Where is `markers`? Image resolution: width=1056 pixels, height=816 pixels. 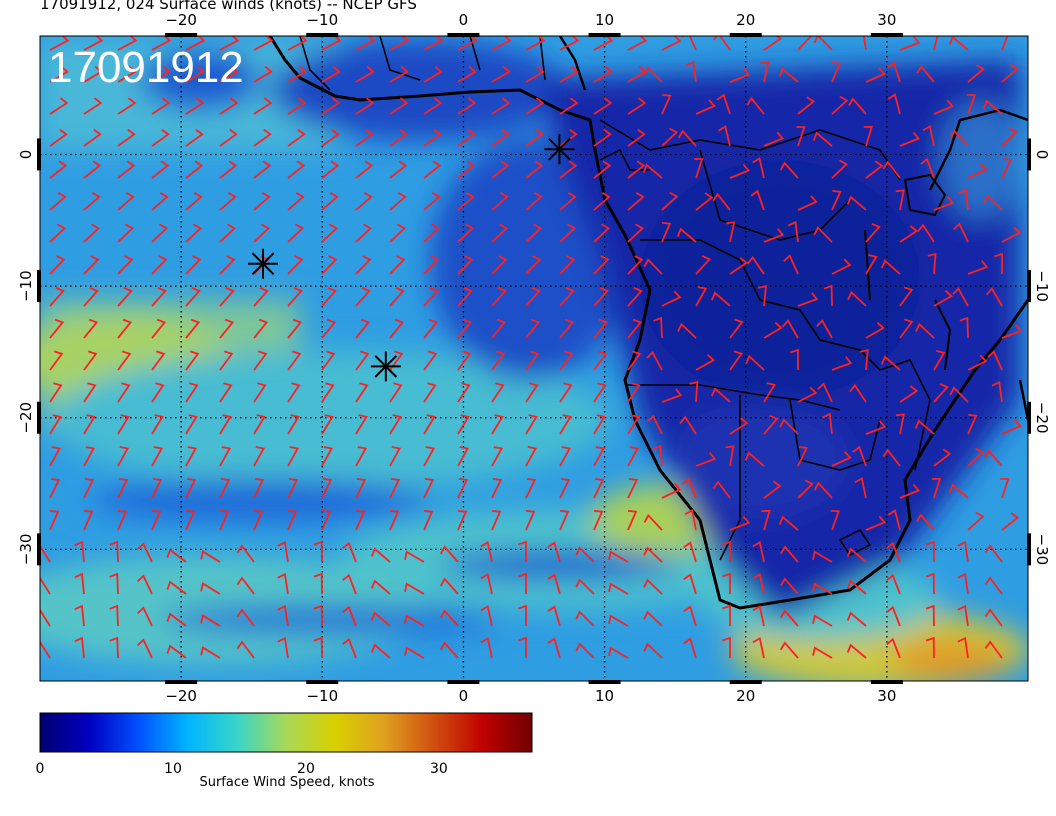
markers is located at coordinates (411, 258).